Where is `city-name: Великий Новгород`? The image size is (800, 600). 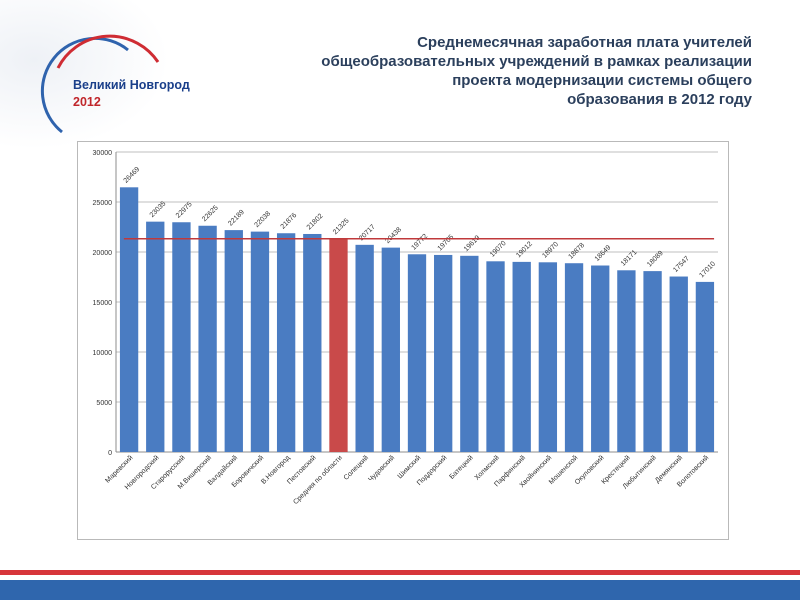
city-name: Великий Новгород is located at coordinates (131, 85).